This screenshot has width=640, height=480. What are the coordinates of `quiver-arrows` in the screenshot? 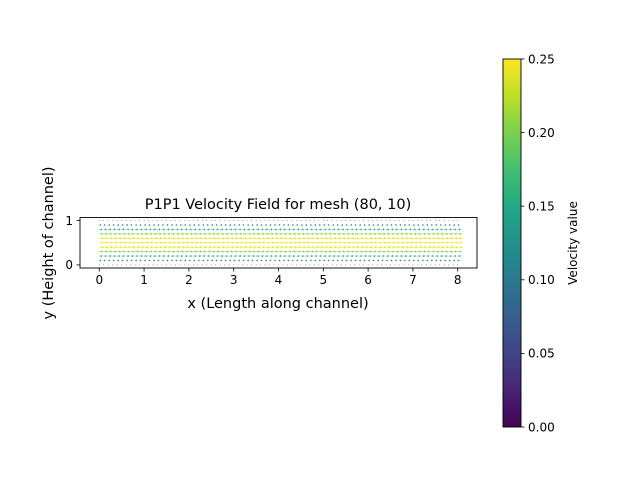 It's located at (280, 243).